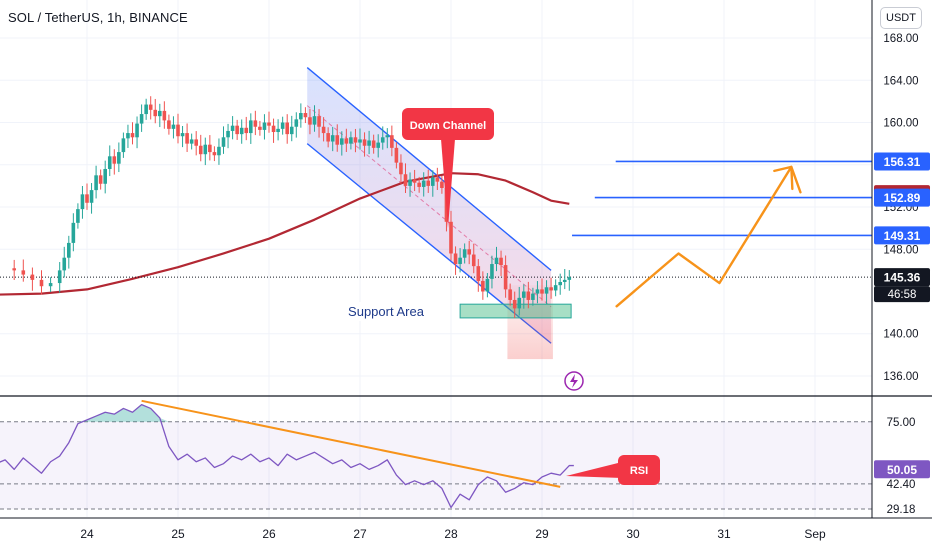 This screenshot has height=555, width=932. I want to click on rsi-callout, so click(639, 470).